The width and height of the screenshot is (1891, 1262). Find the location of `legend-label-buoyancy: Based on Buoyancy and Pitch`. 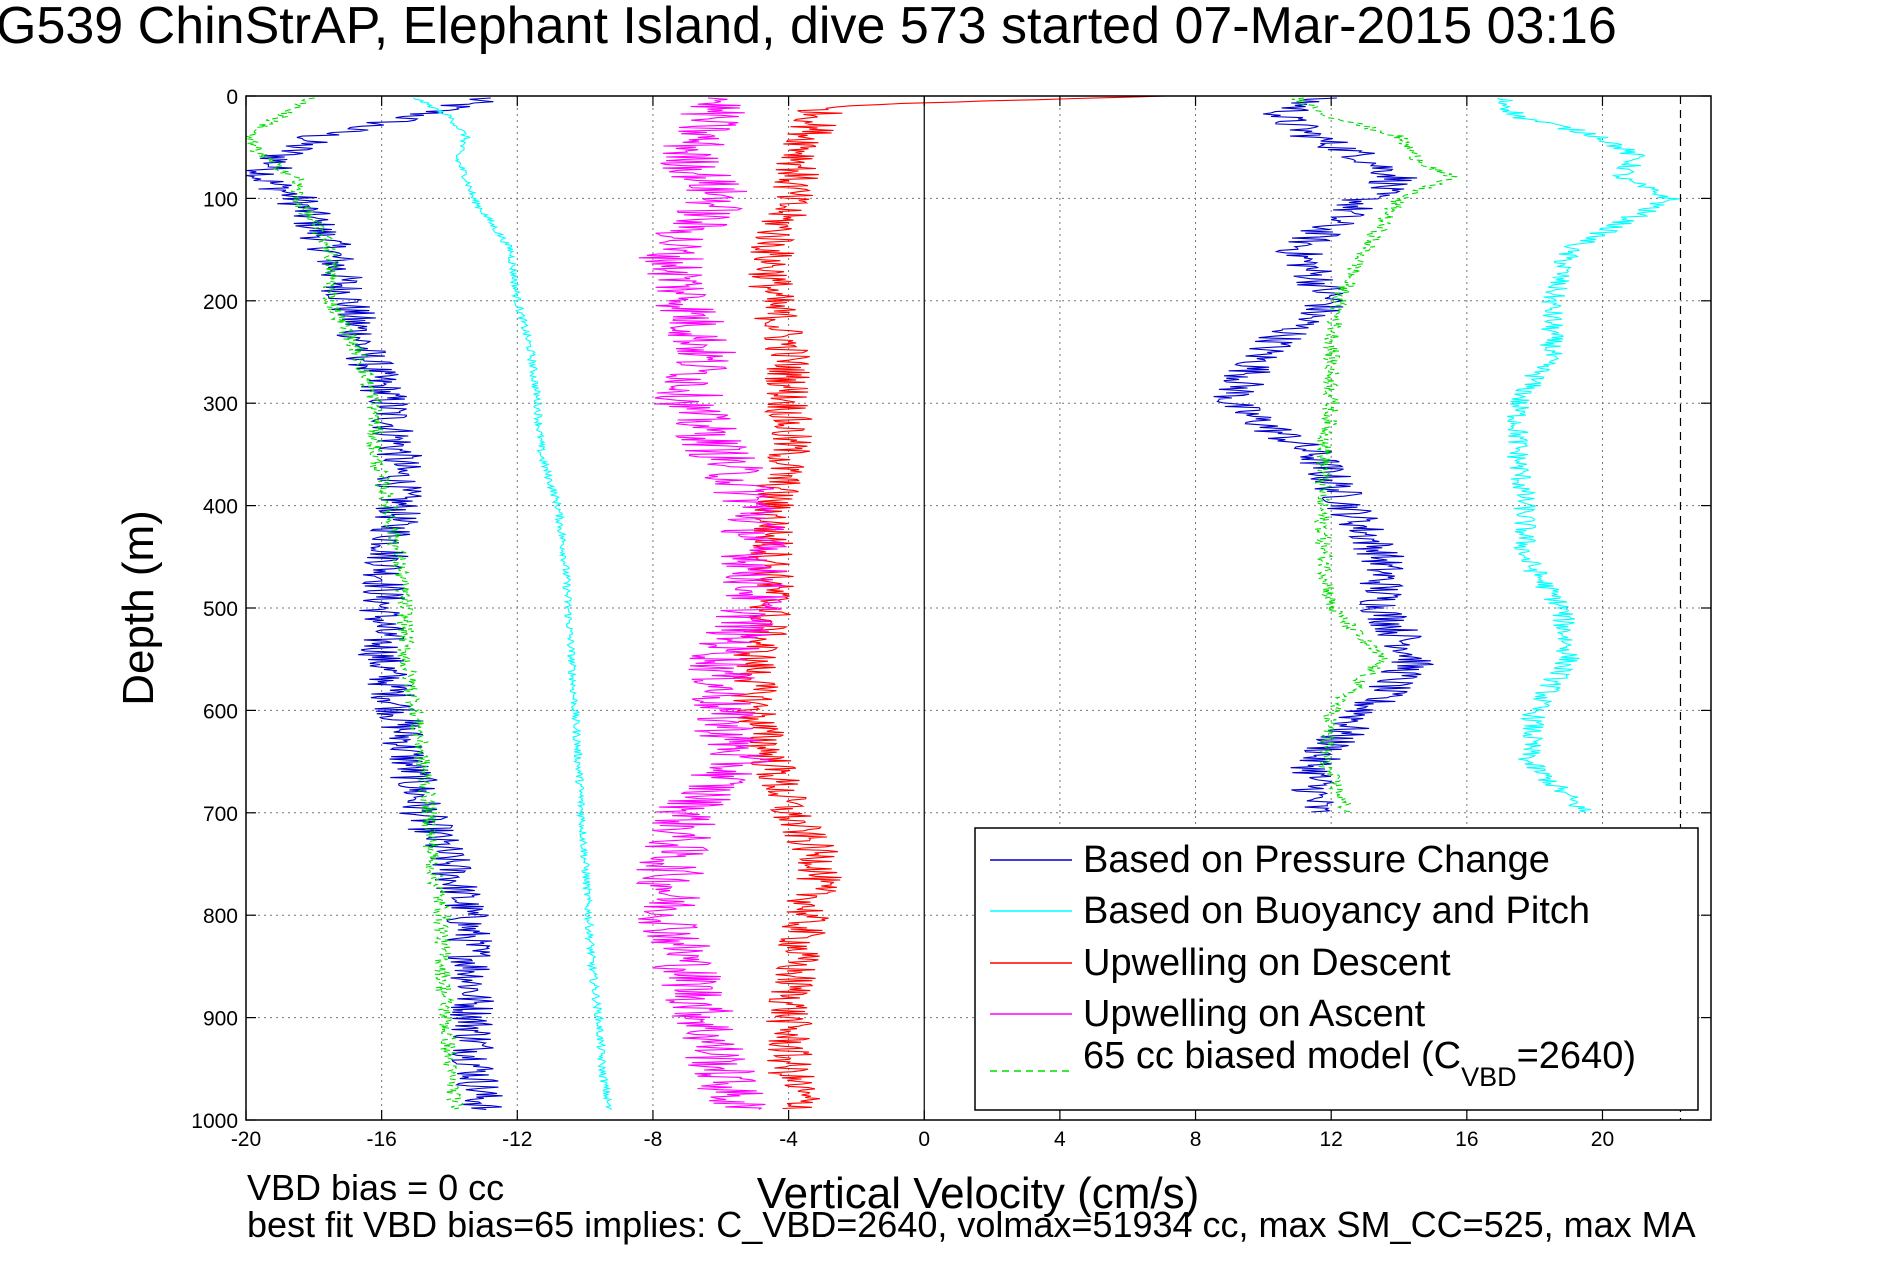

legend-label-buoyancy: Based on Buoyancy and Pitch is located at coordinates (1336, 911).